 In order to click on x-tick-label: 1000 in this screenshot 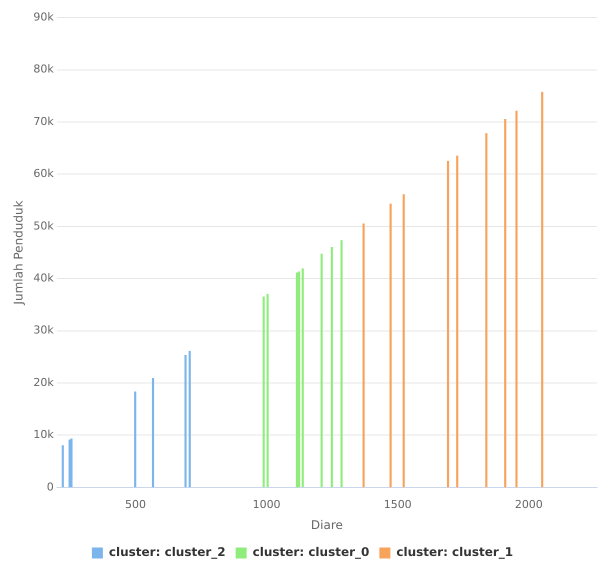, I will do `click(266, 504)`.